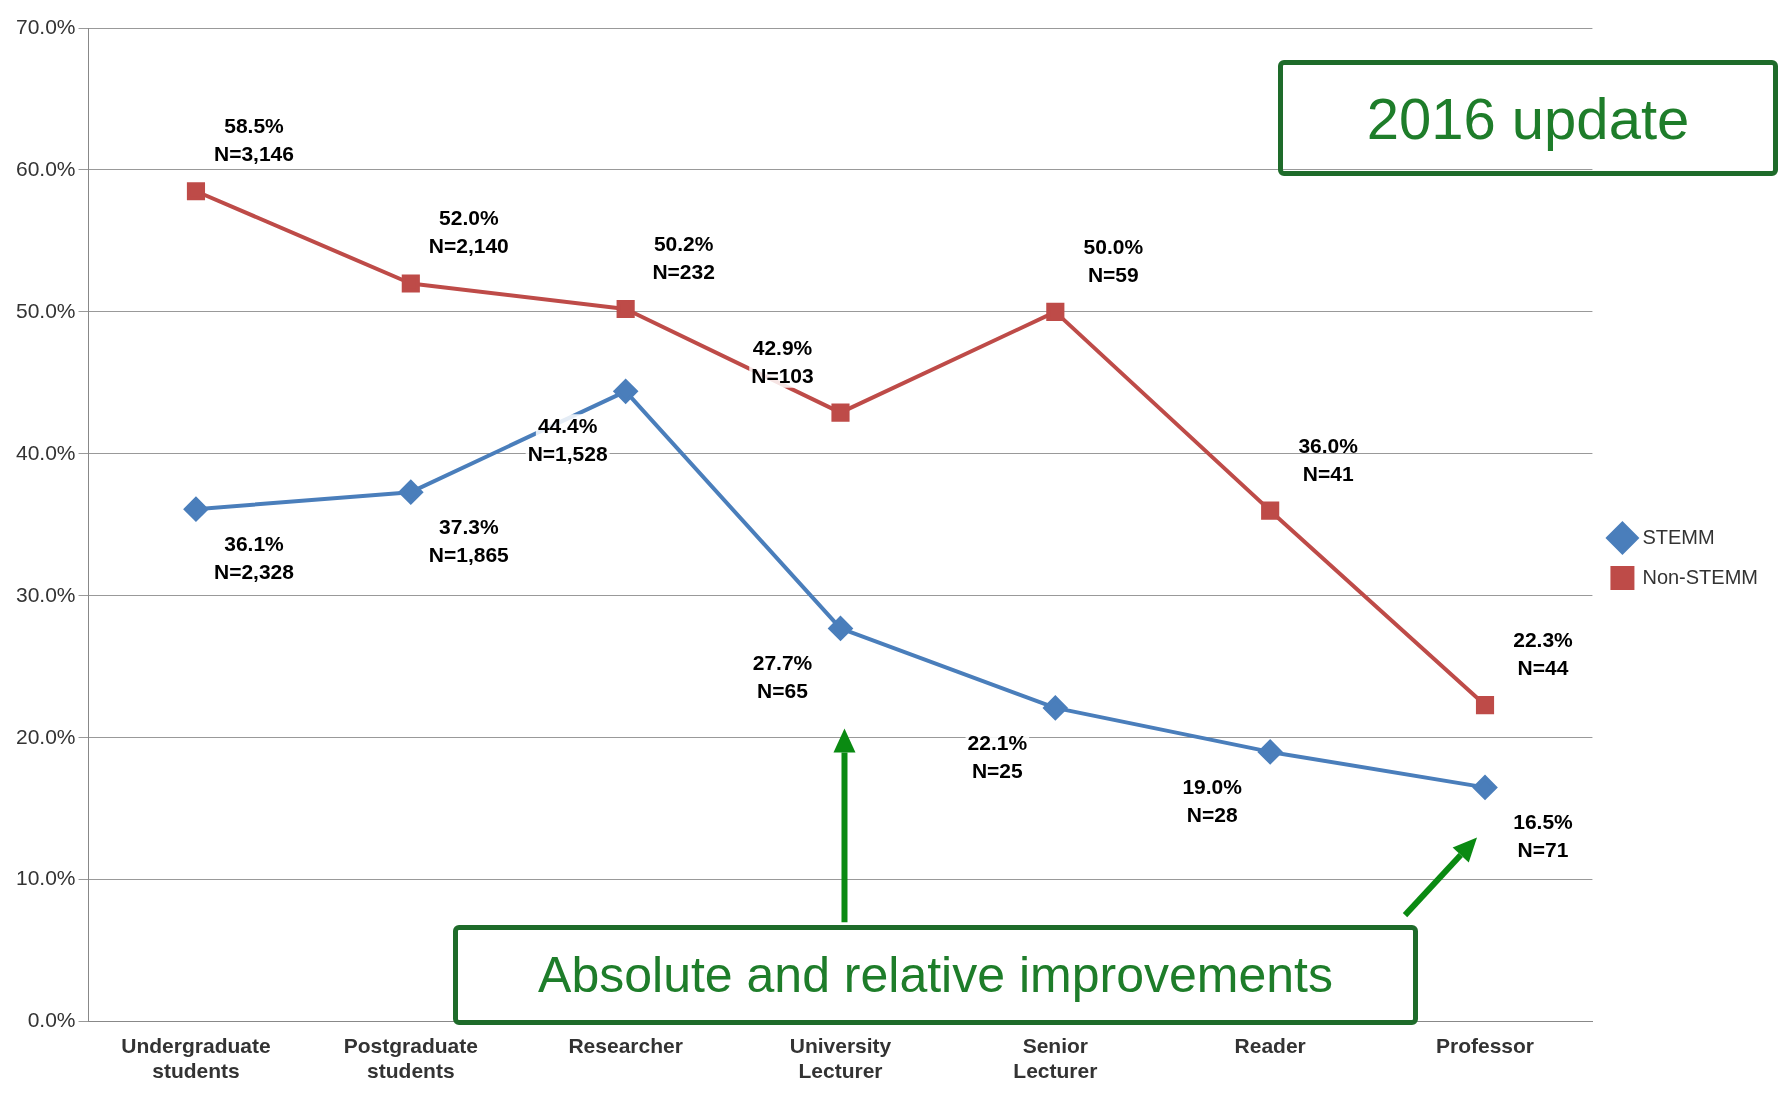  I want to click on legend-label: Non-STEMM, so click(1700, 576).